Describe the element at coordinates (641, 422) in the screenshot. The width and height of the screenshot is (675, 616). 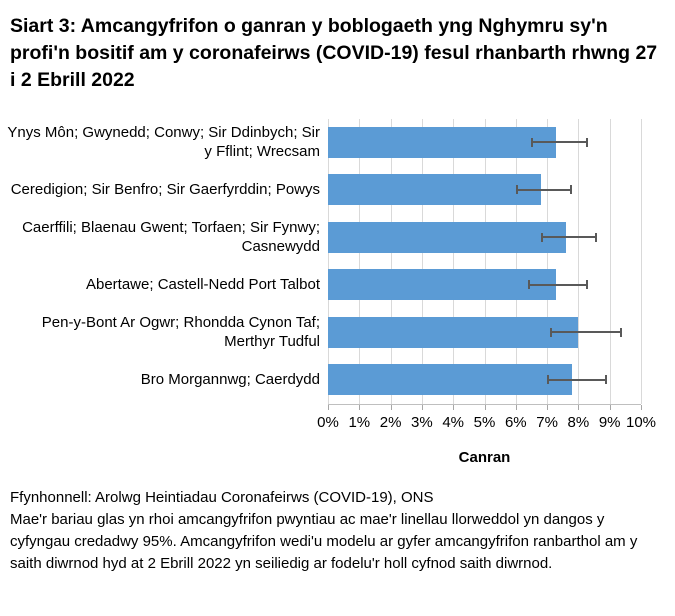
I see `x-tick-label: 10%` at that location.